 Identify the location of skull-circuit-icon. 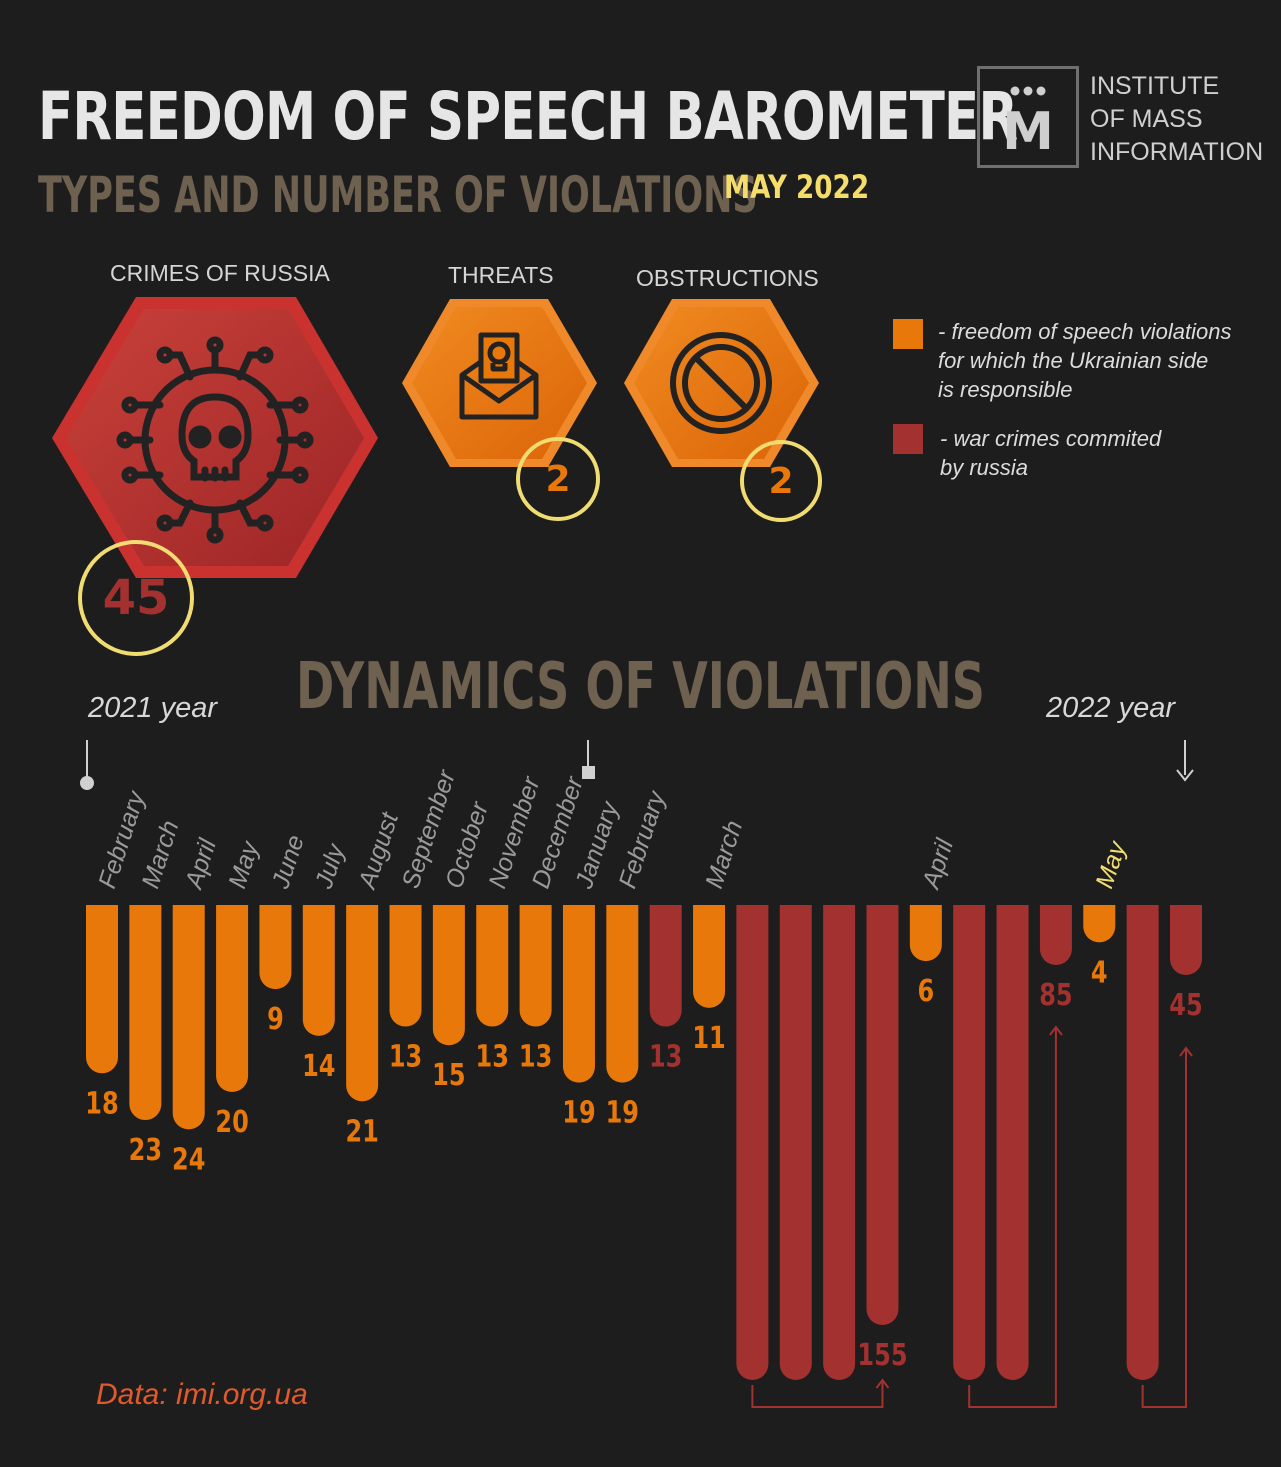
(215, 440).